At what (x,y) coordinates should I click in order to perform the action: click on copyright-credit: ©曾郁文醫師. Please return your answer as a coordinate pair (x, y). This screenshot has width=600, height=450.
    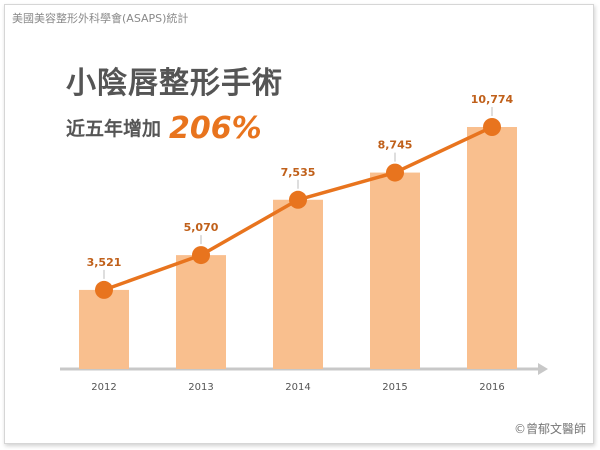
    Looking at the image, I should click on (549, 429).